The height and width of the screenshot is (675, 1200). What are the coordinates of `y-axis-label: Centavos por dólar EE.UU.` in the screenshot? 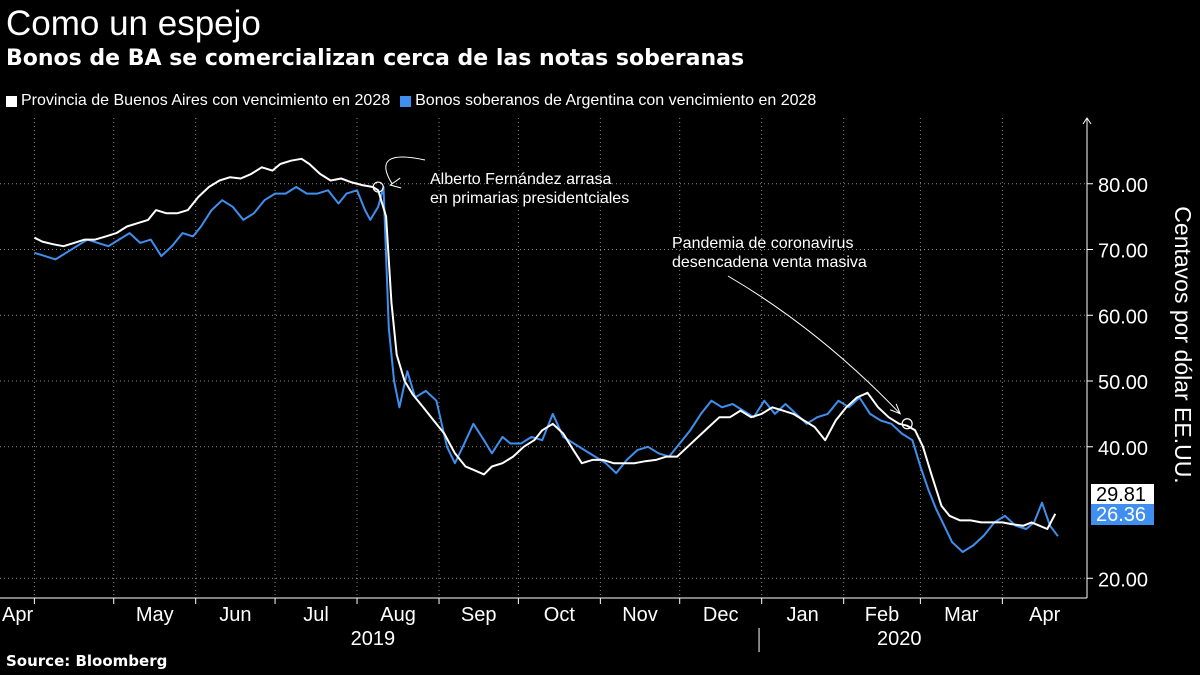 It's located at (1183, 344).